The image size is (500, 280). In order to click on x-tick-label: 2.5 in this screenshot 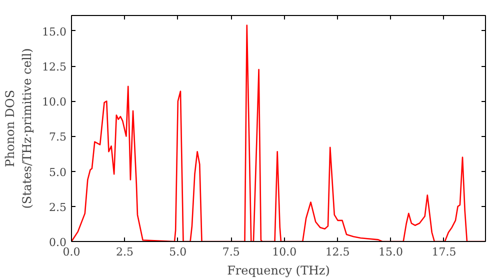, I will do `click(125, 252)`.